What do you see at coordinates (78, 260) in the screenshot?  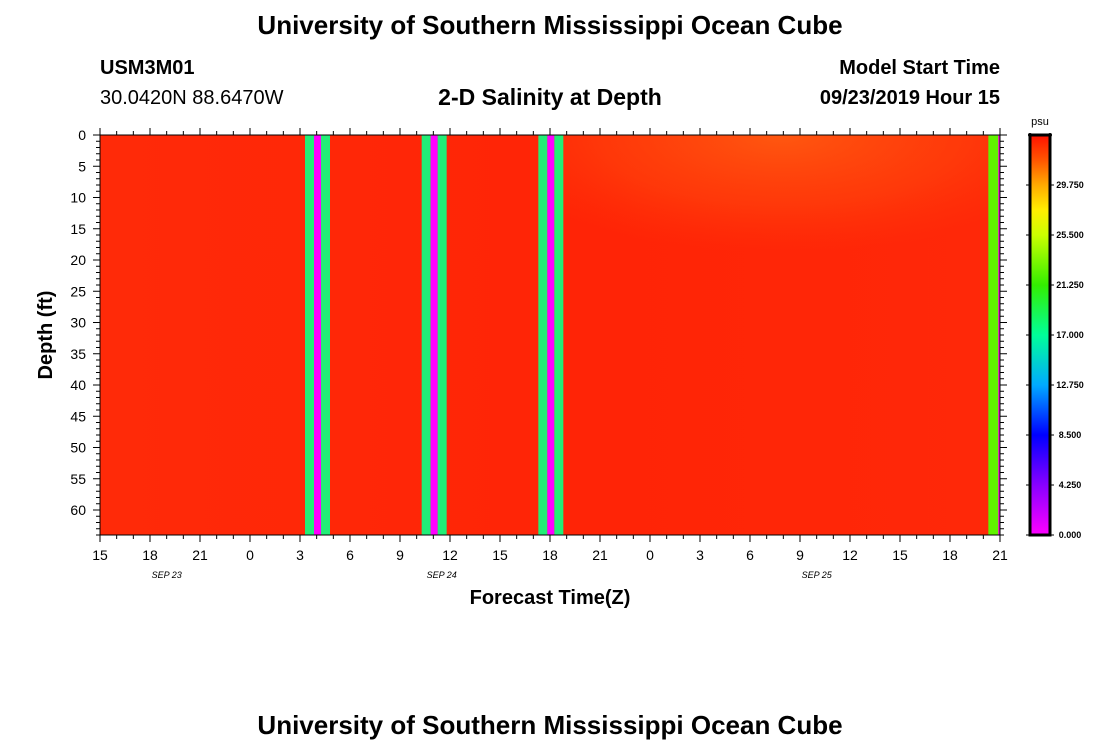 I see `y-tick-label: 20` at bounding box center [78, 260].